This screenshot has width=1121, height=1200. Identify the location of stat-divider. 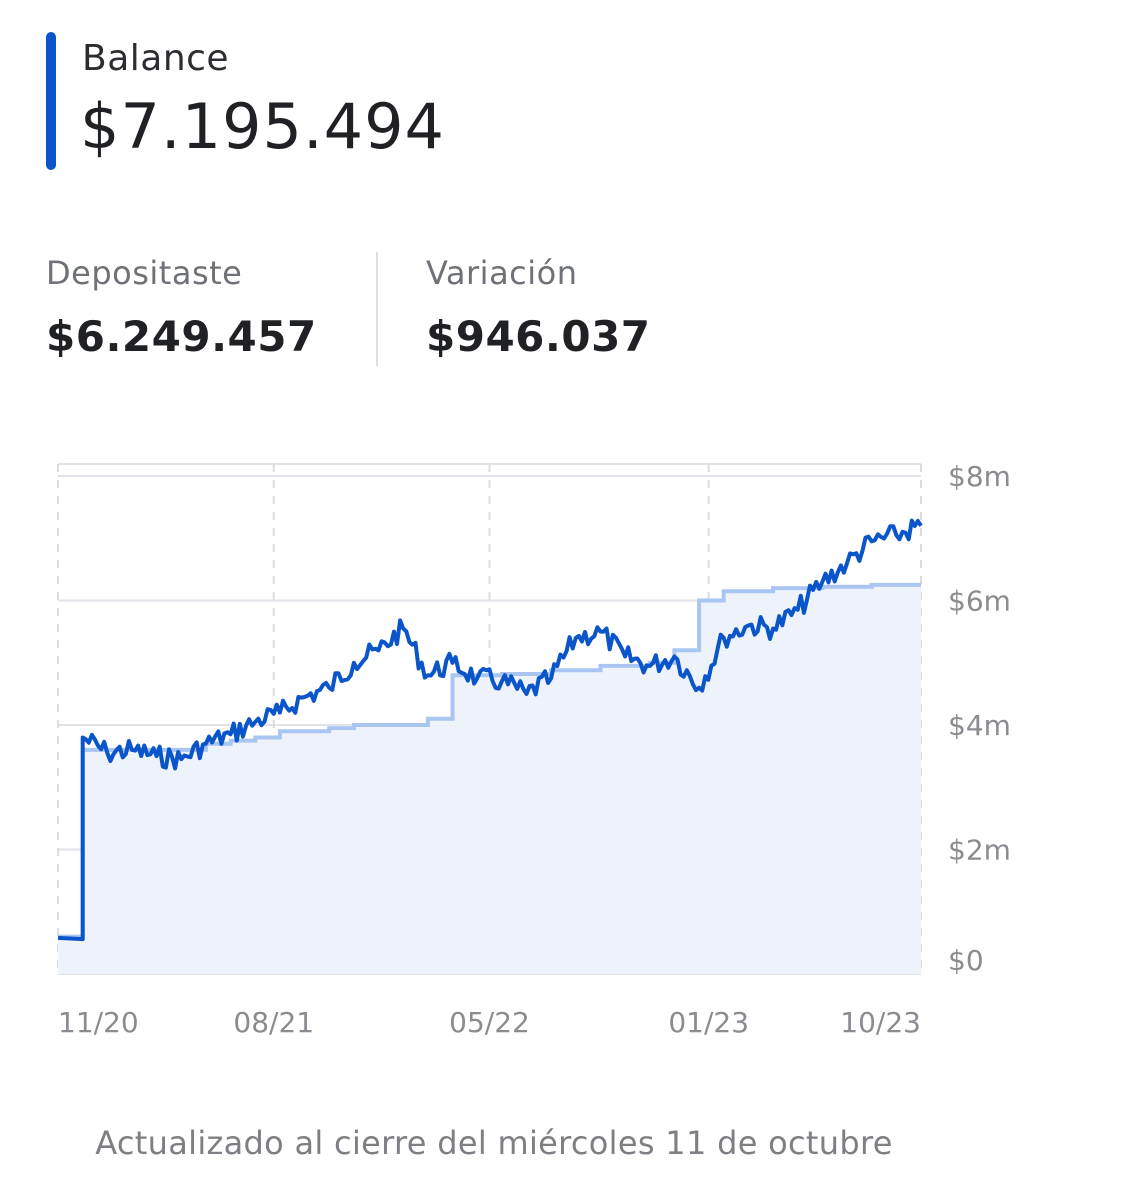
(377, 309).